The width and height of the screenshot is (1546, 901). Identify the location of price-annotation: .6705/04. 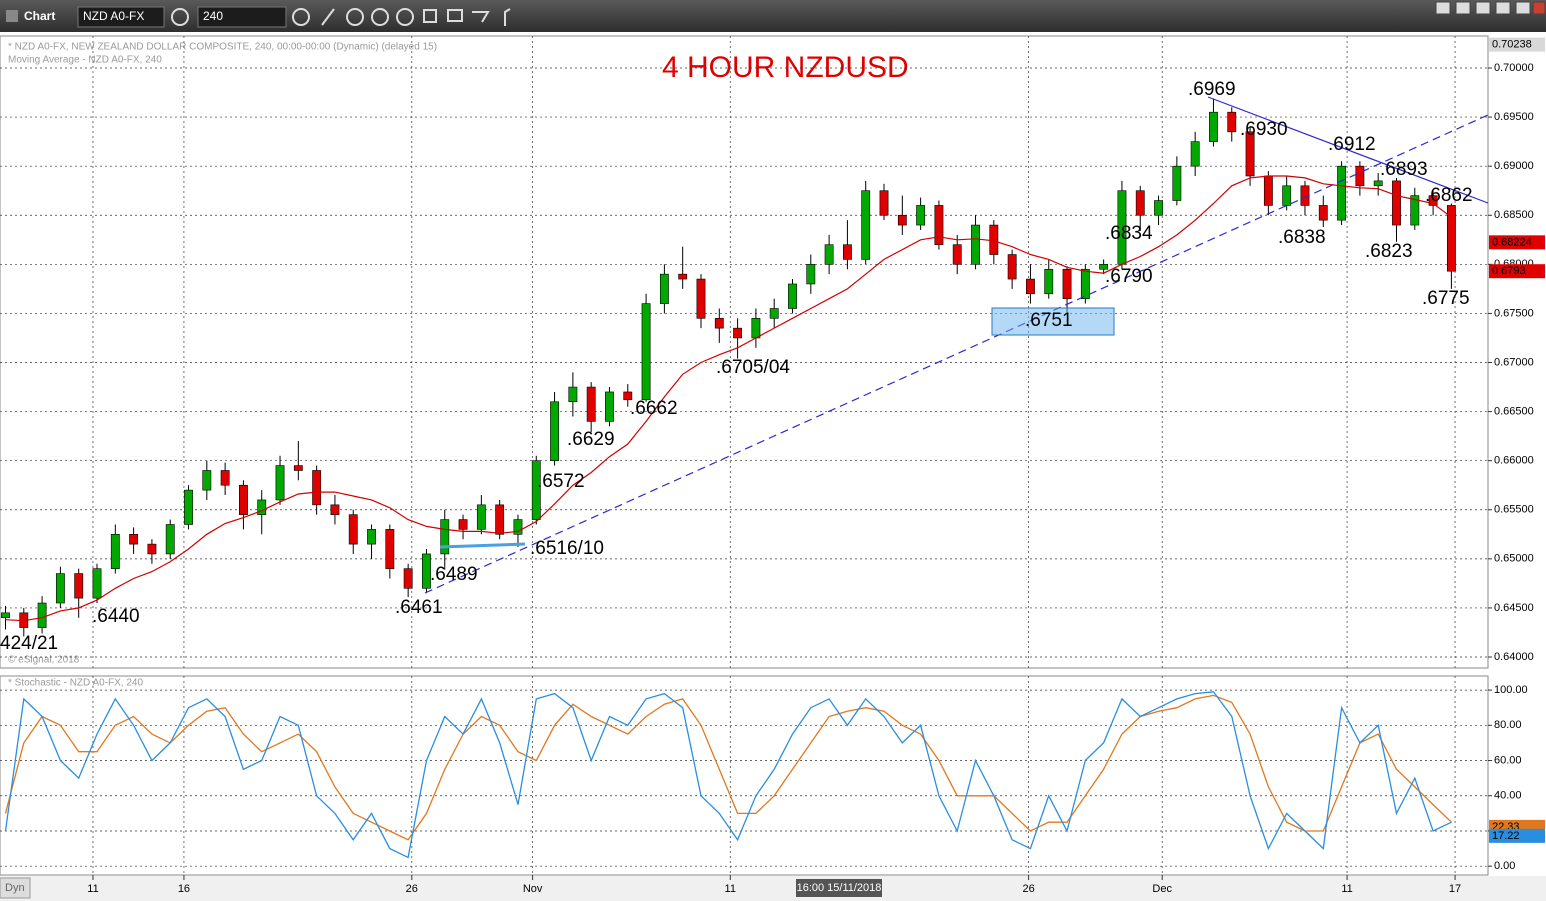
(753, 367).